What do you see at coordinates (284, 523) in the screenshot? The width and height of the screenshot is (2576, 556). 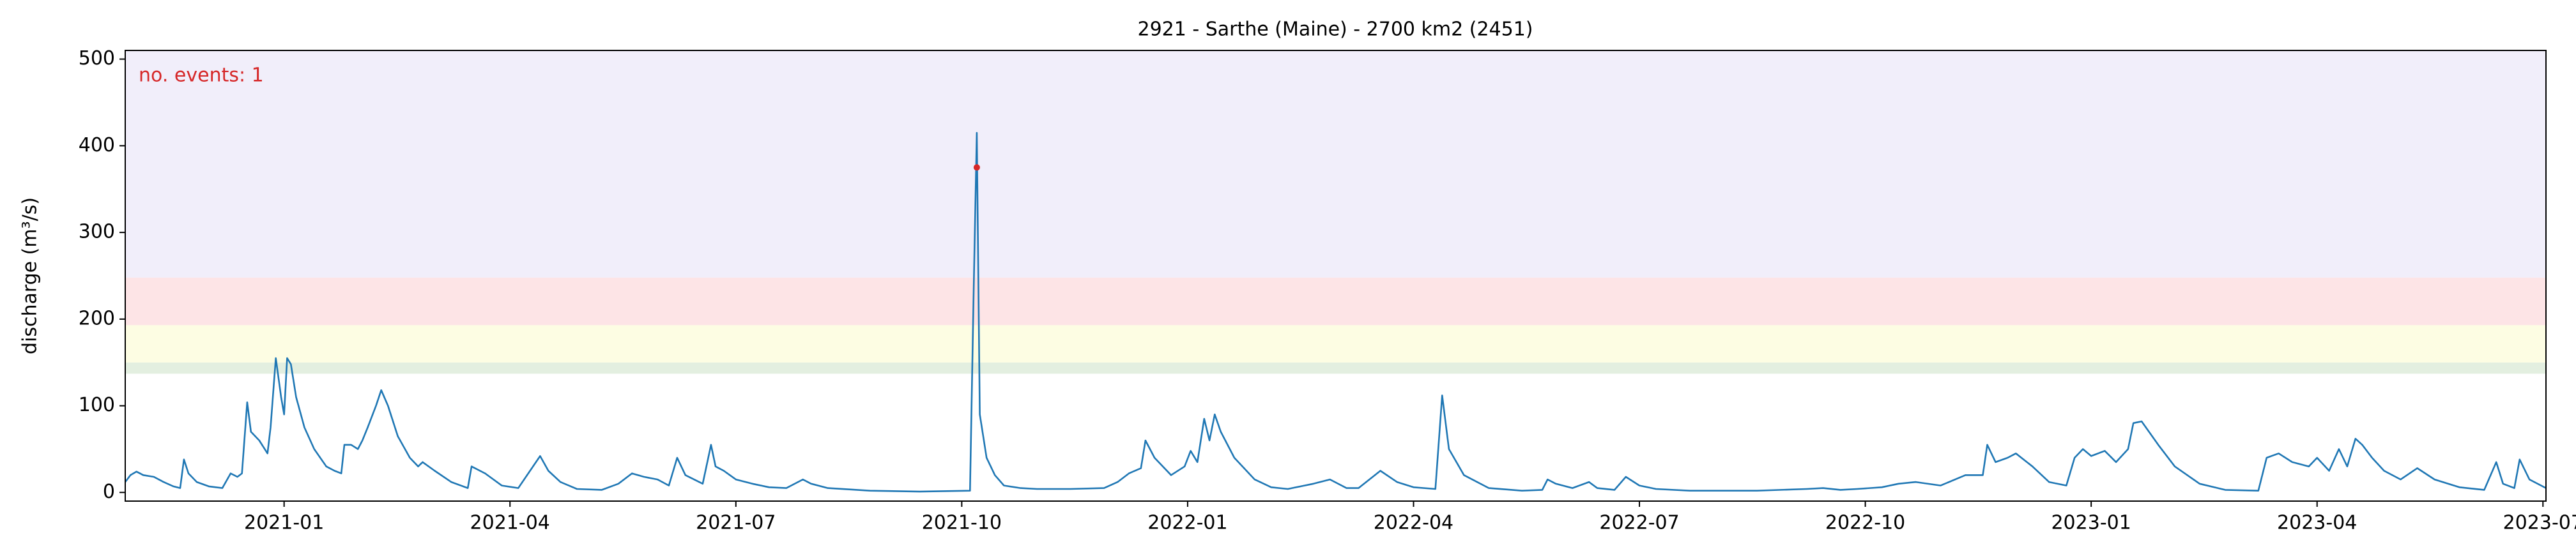 I see `x-tick-label: 2021-01` at bounding box center [284, 523].